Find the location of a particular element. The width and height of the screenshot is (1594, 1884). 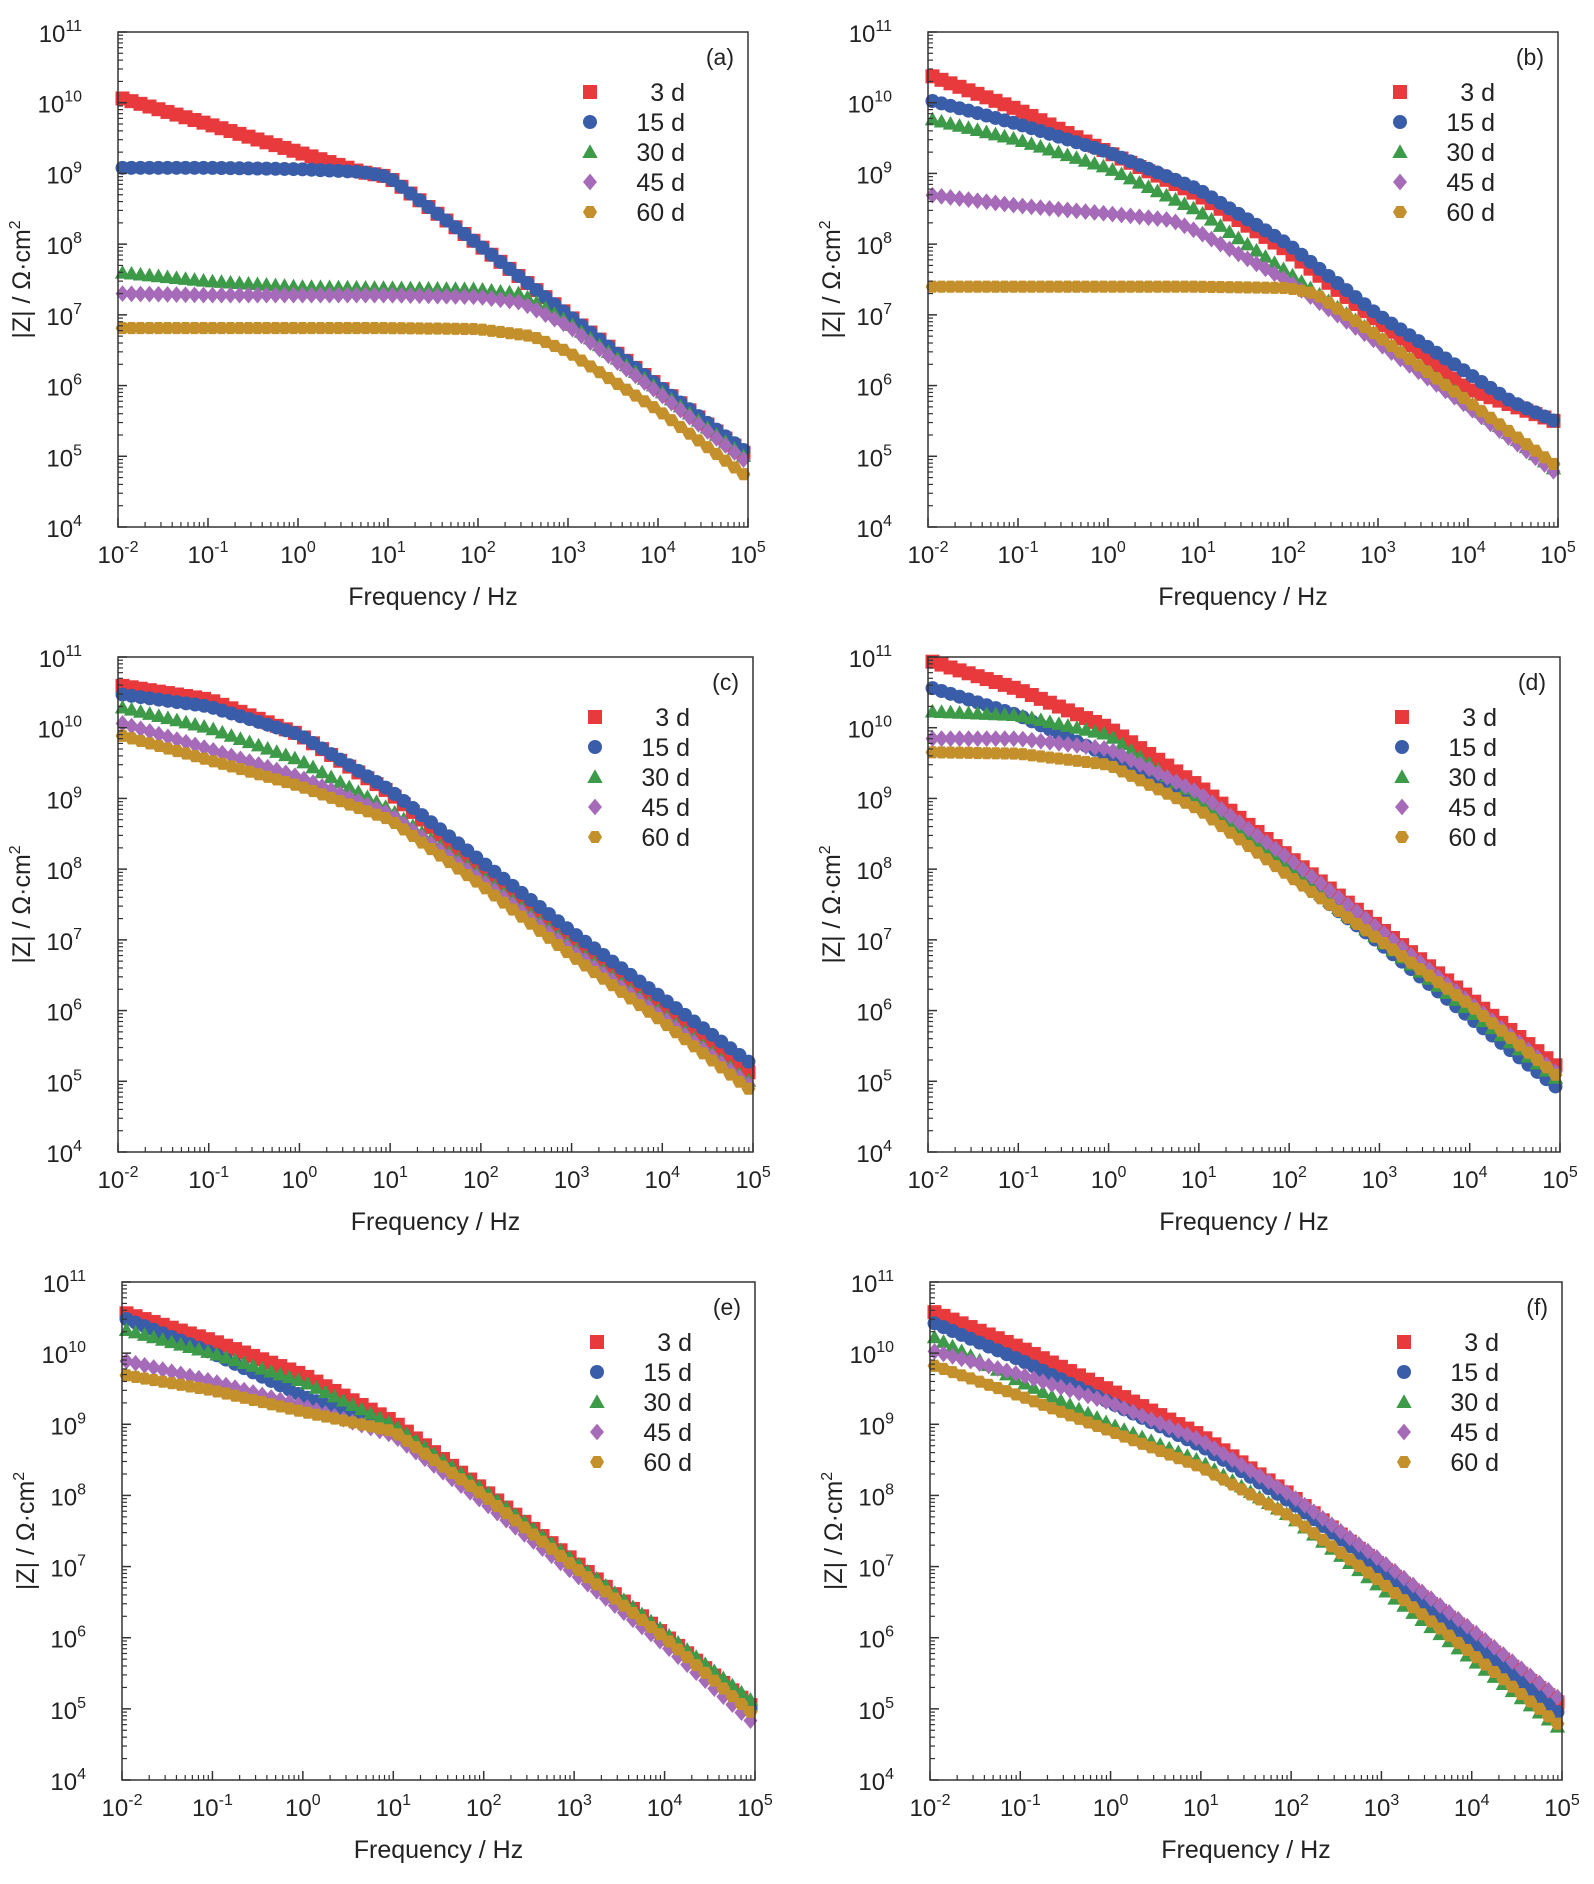

x-tick-label: 10⁵ is located at coordinates (753, 1179).